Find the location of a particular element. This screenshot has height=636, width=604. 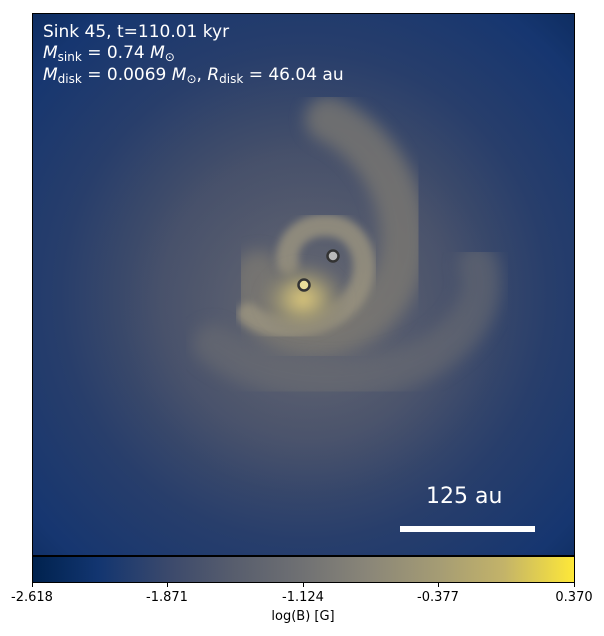

sink-primary-marker is located at coordinates (304, 285).